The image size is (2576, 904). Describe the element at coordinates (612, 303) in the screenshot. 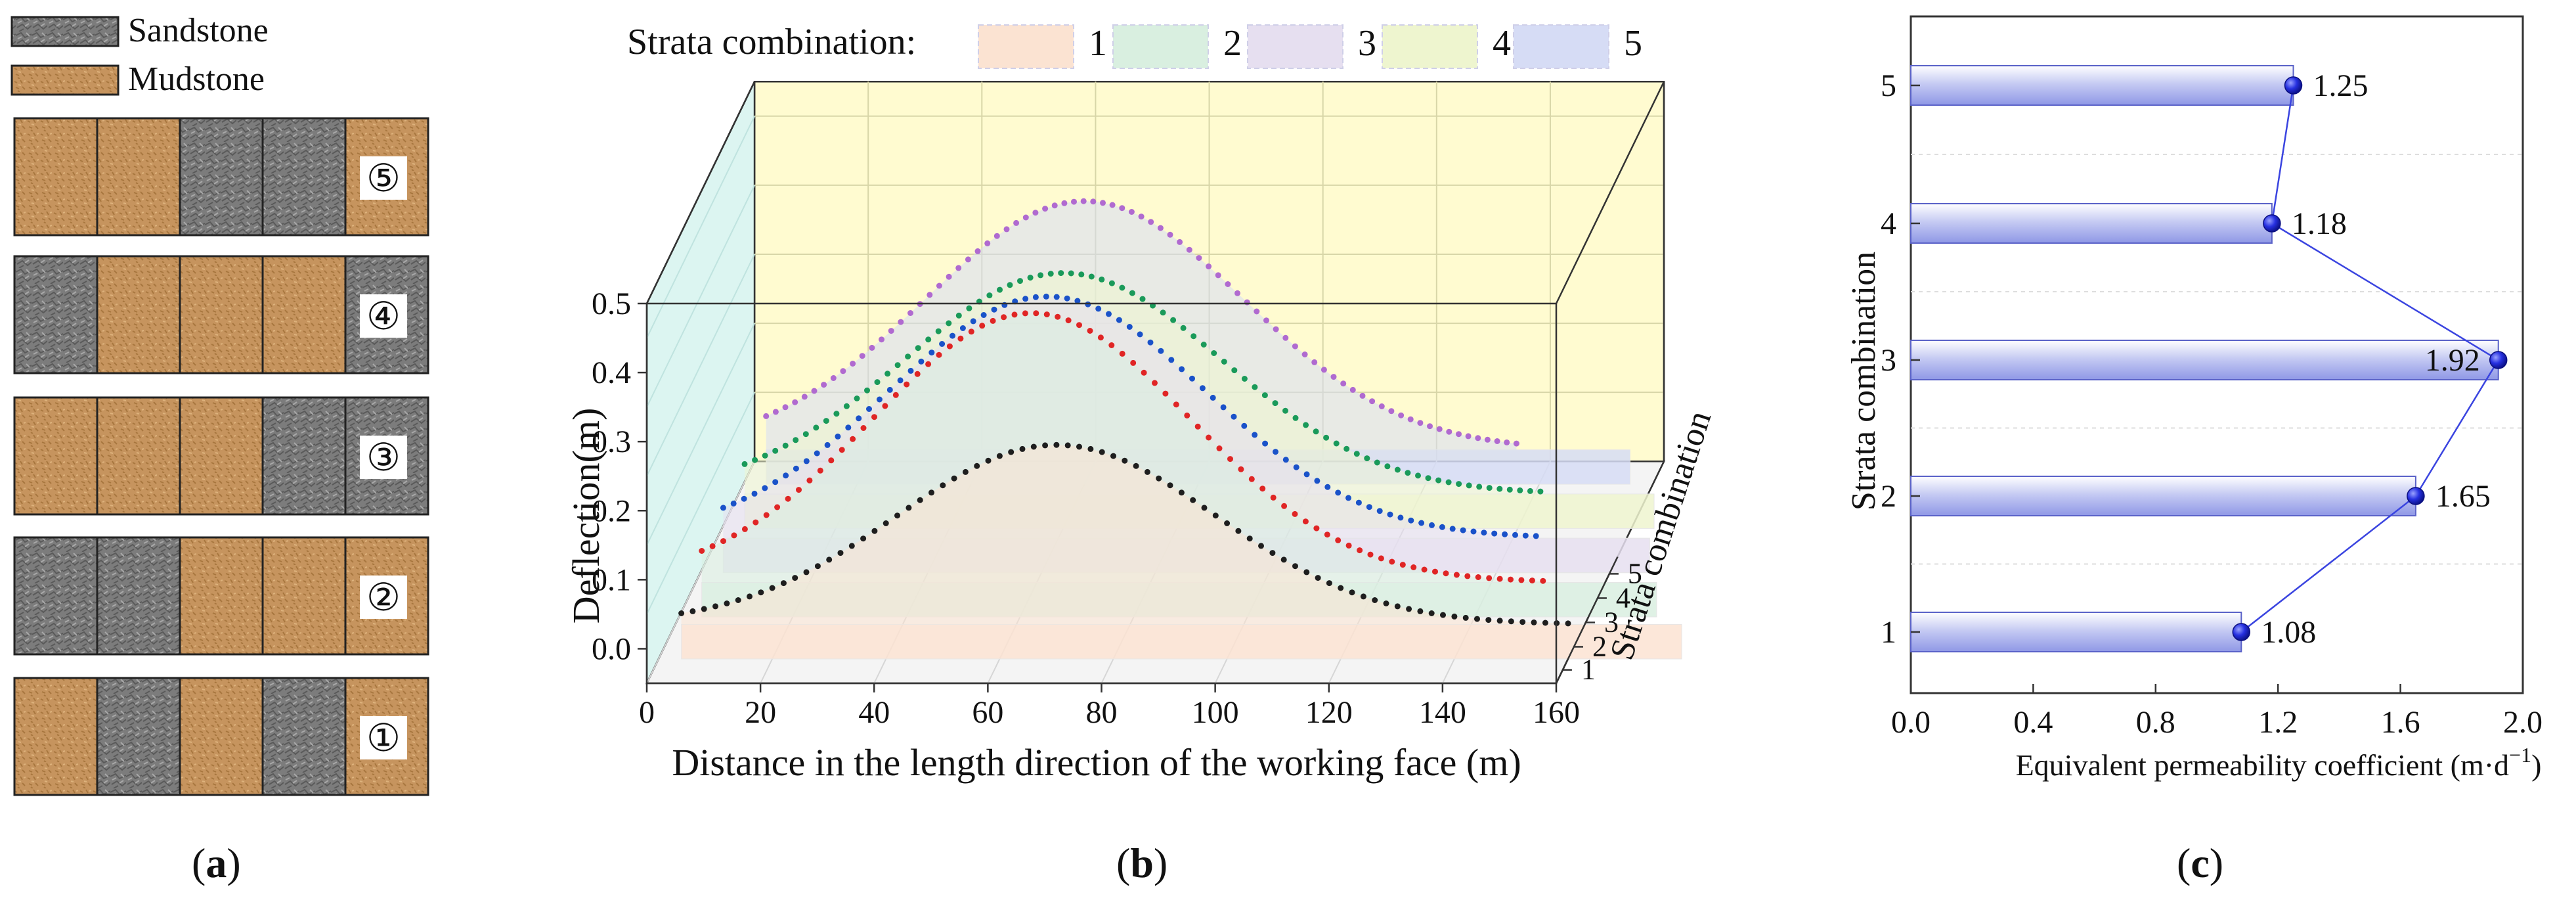

I see `y-tick-label: 0.5` at that location.